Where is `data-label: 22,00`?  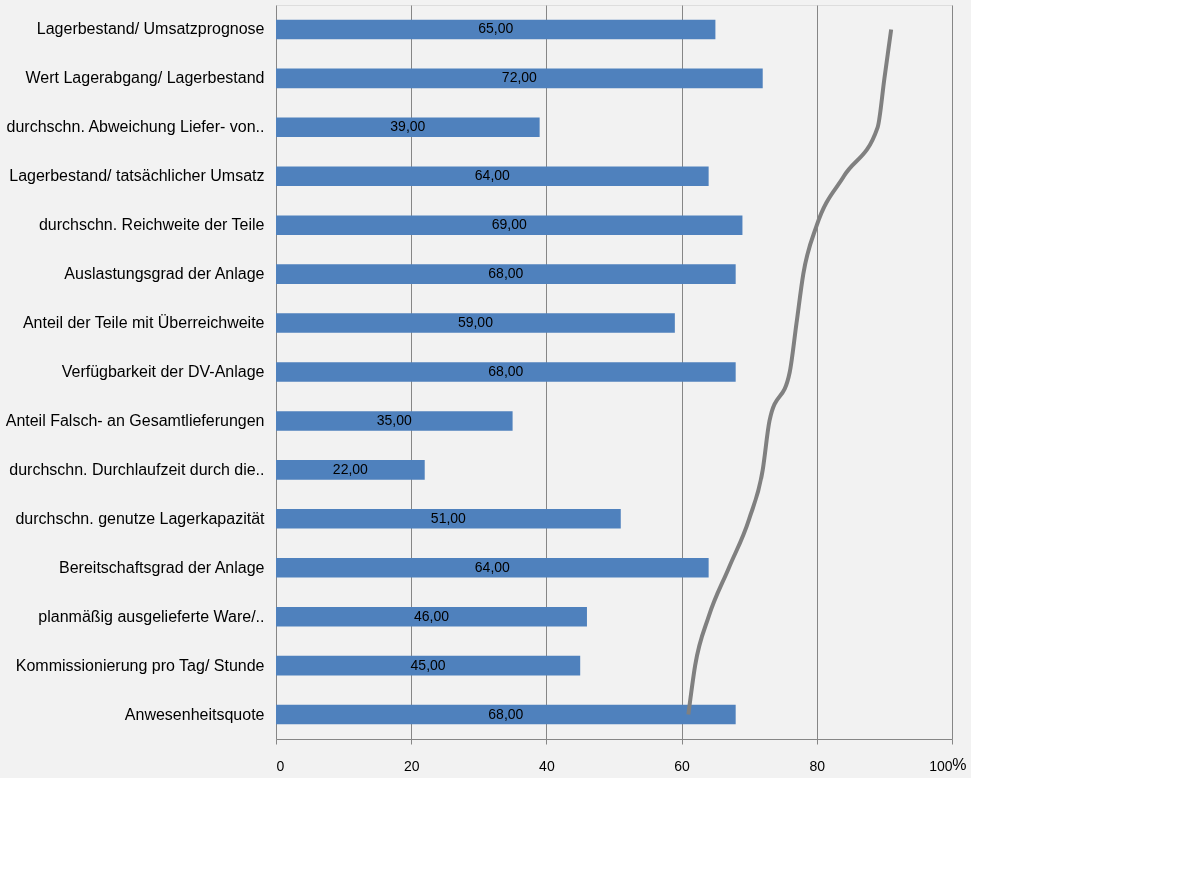 data-label: 22,00 is located at coordinates (350, 468).